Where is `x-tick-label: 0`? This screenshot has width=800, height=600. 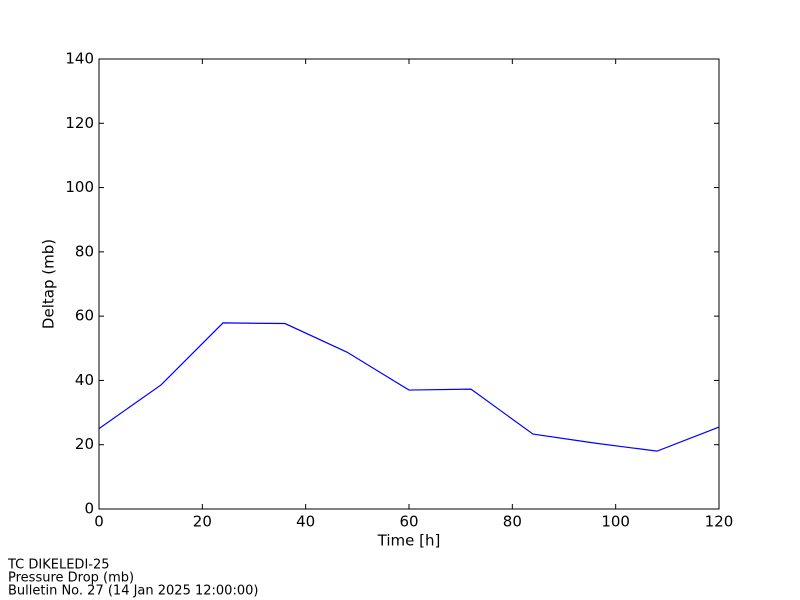 x-tick-label: 0 is located at coordinates (99, 522).